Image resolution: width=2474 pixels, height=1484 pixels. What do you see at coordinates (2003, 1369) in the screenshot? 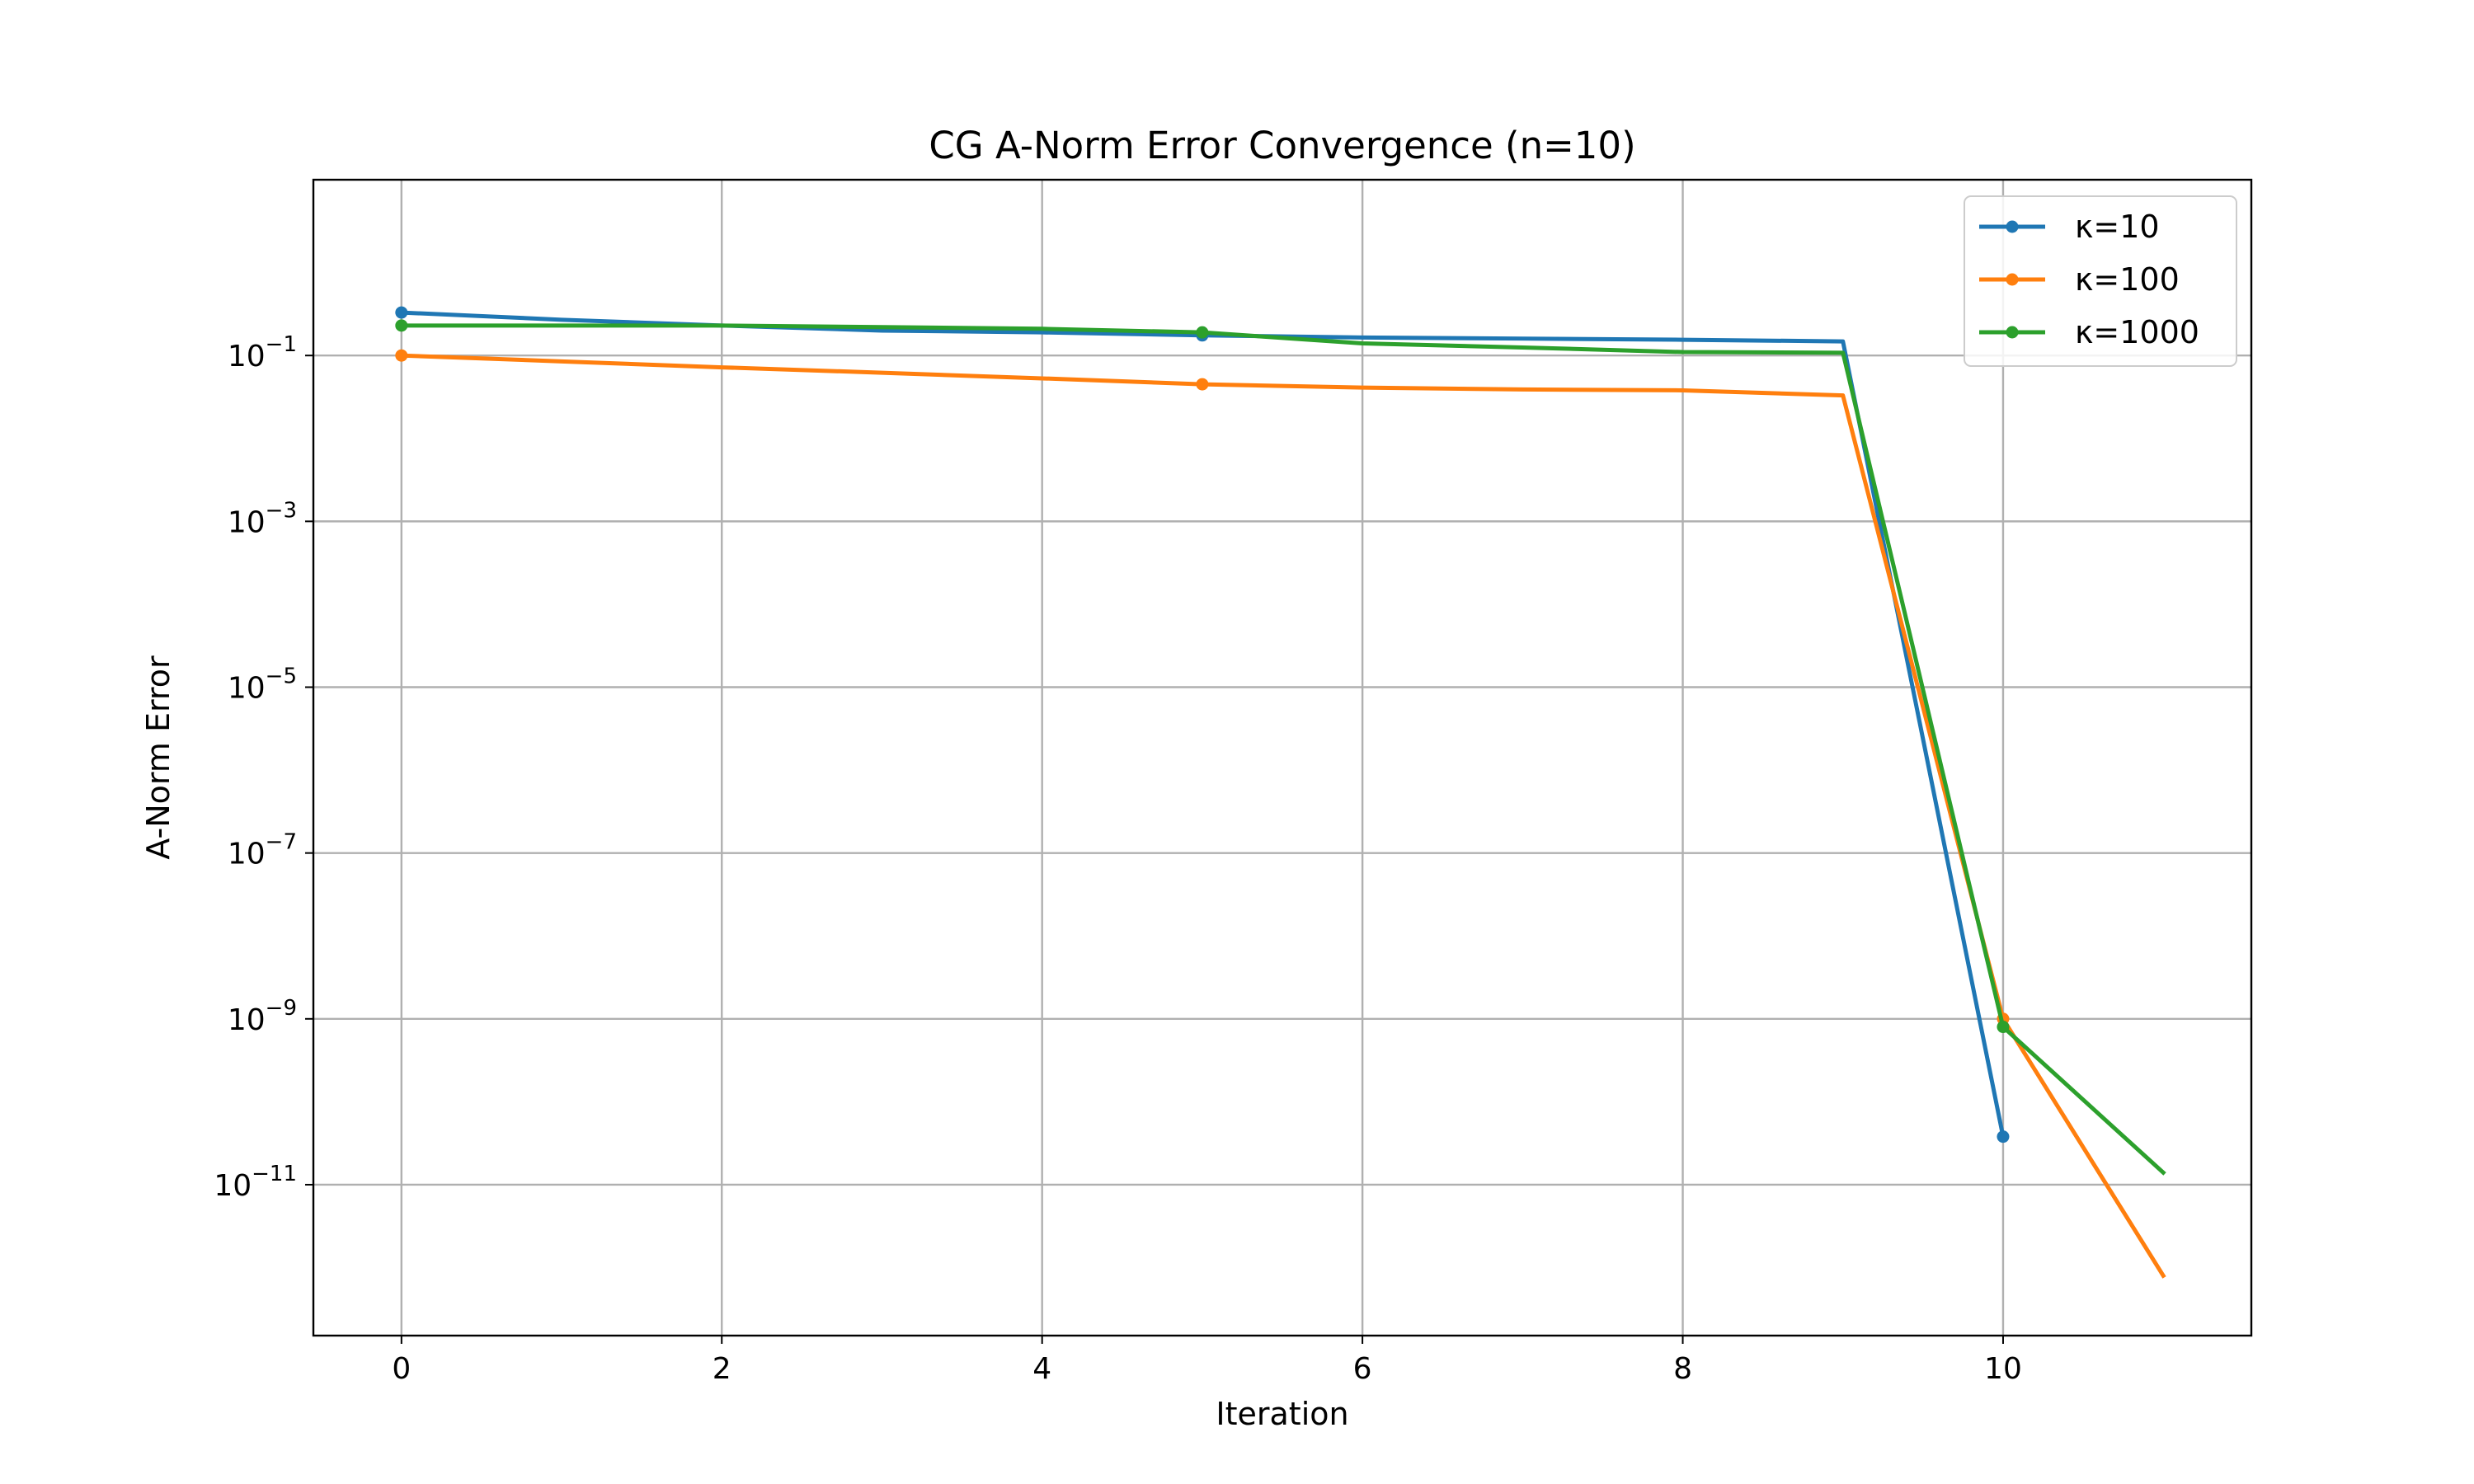
I see `x-tick-label: 10` at bounding box center [2003, 1369].